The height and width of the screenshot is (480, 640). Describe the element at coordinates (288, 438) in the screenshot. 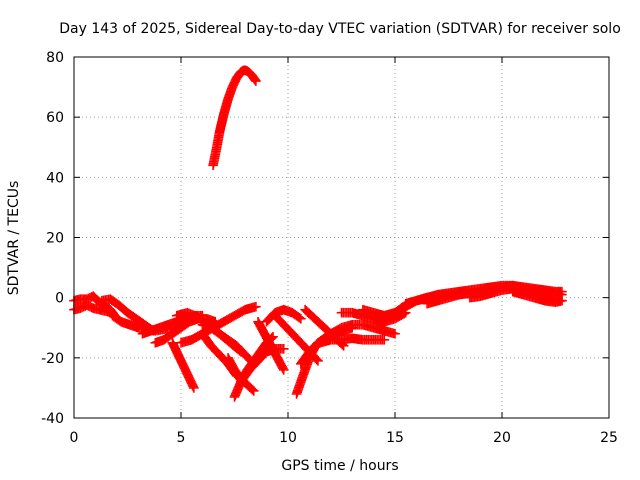

I see `x-tick-label: 10` at that location.